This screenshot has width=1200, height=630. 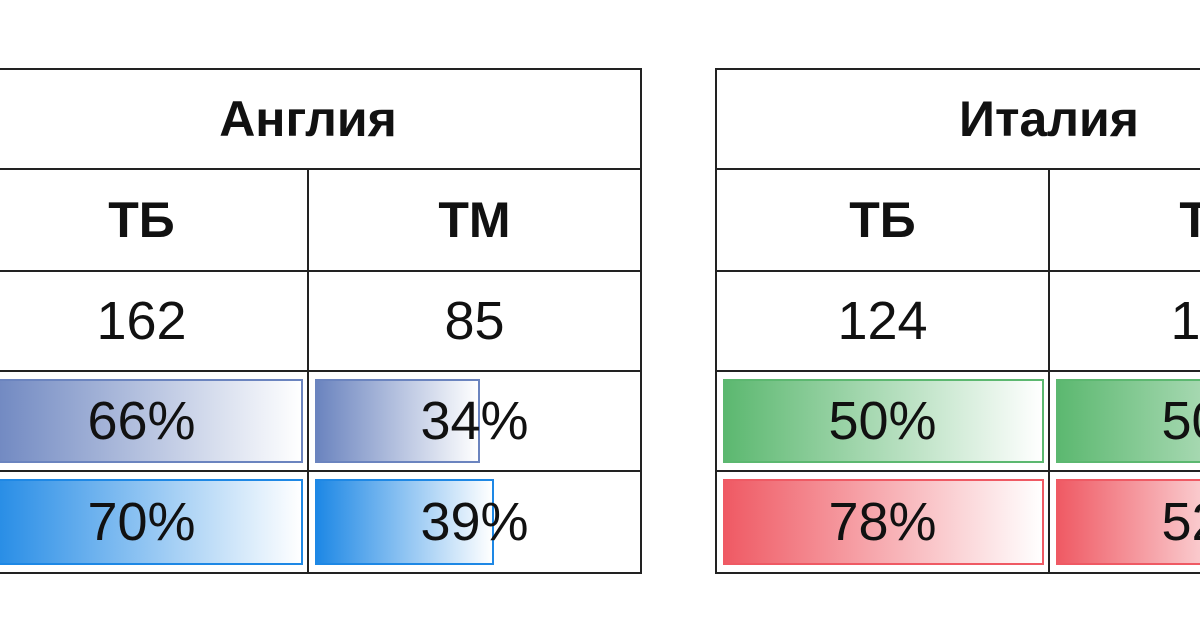 I want to click on percent-cell: 78%, so click(x=882, y=522).